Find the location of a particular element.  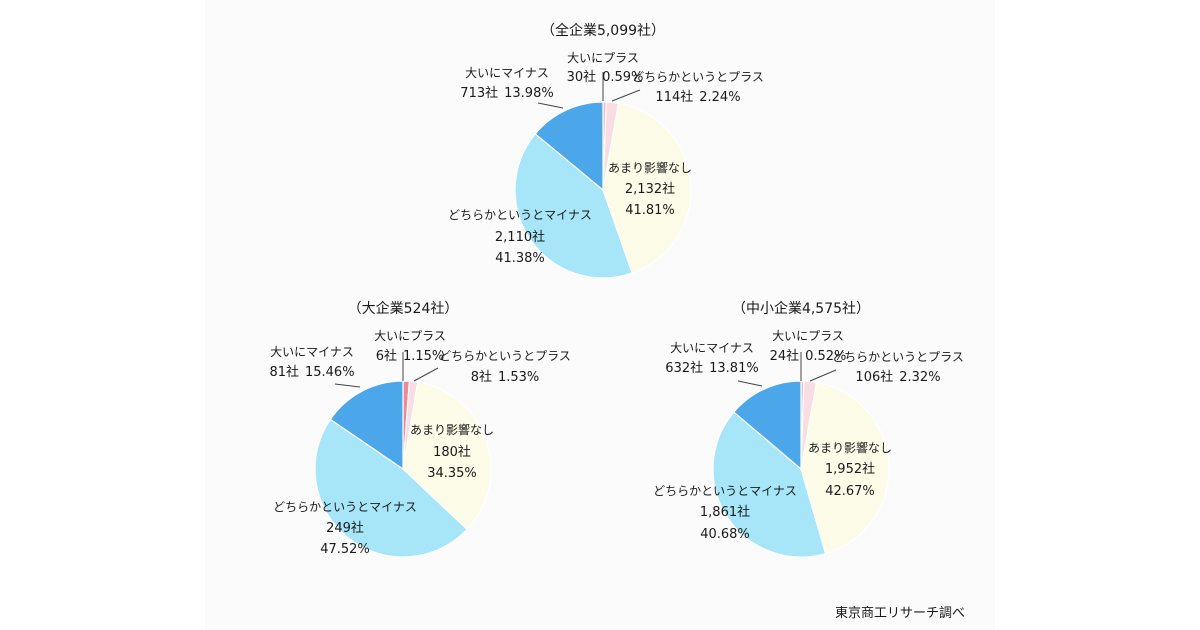

slice-count: 6社 is located at coordinates (386, 356).